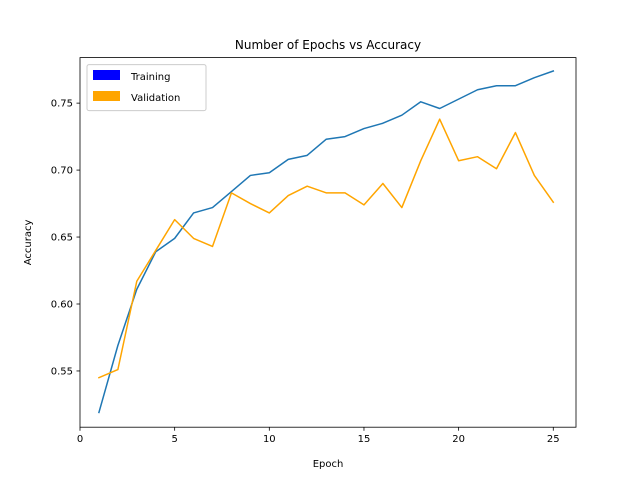  I want to click on legend-swatch-validation, so click(106, 96).